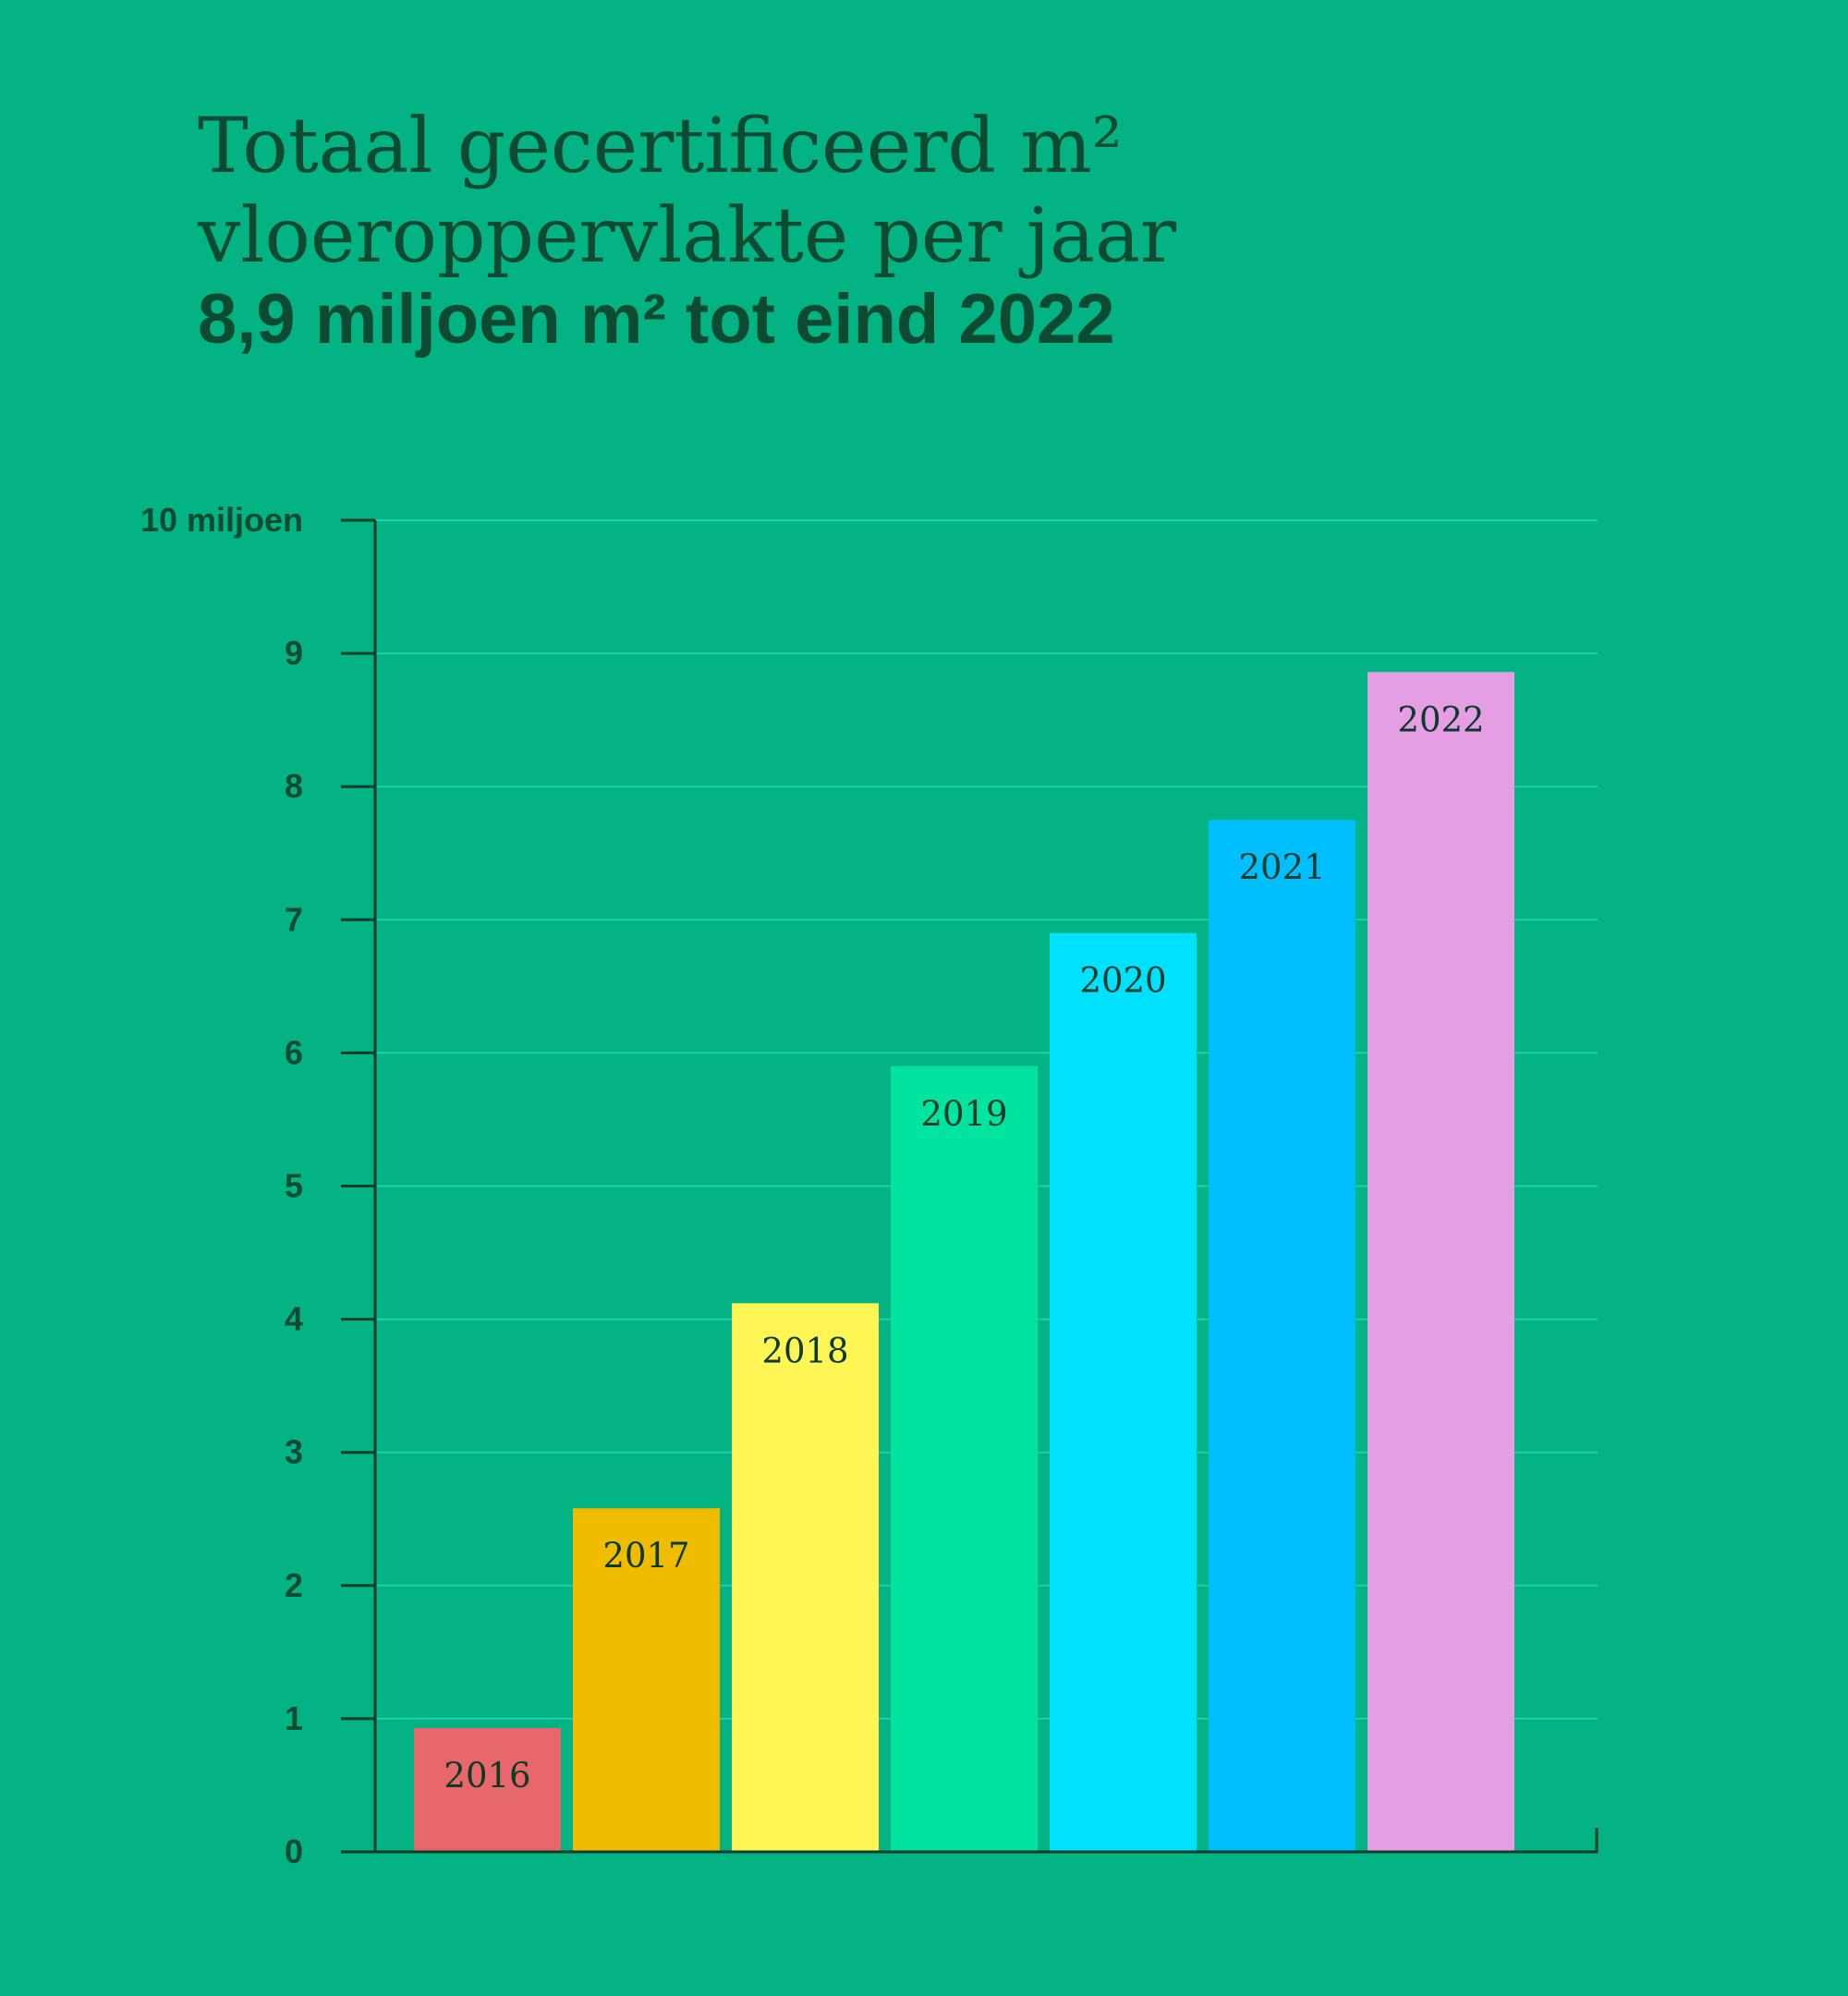 The image size is (1848, 1996). What do you see at coordinates (1440, 719) in the screenshot?
I see `bar-label: 2022` at bounding box center [1440, 719].